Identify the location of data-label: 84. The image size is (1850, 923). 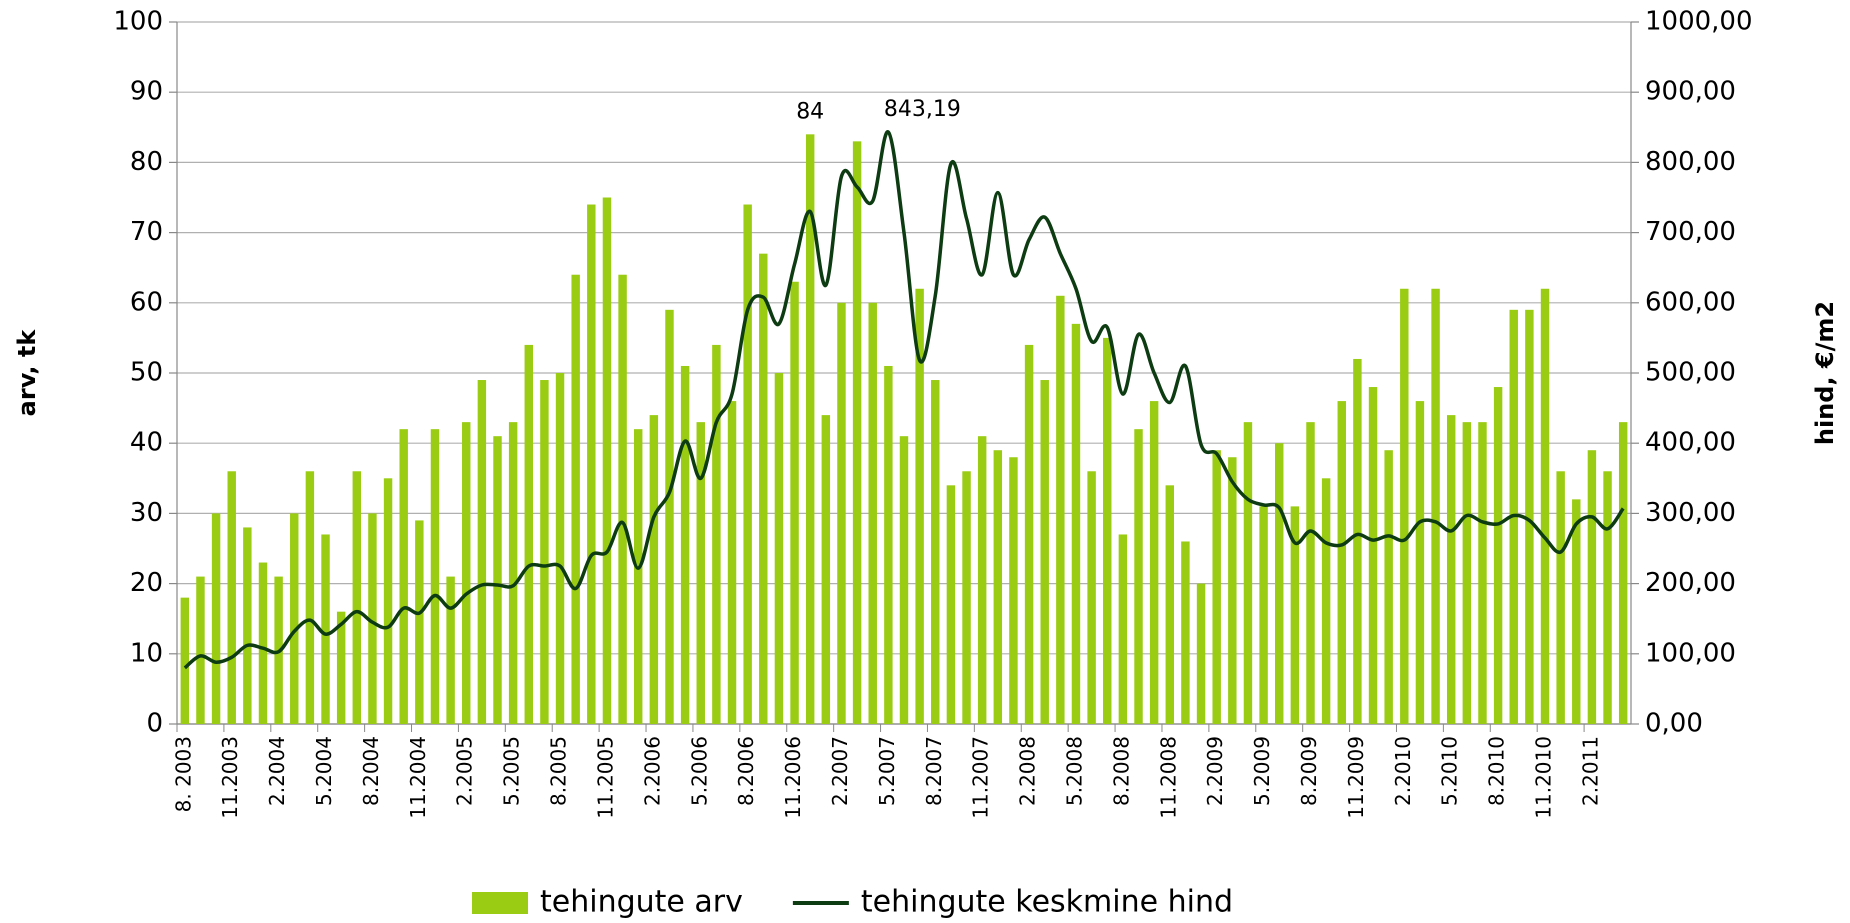
(810, 111).